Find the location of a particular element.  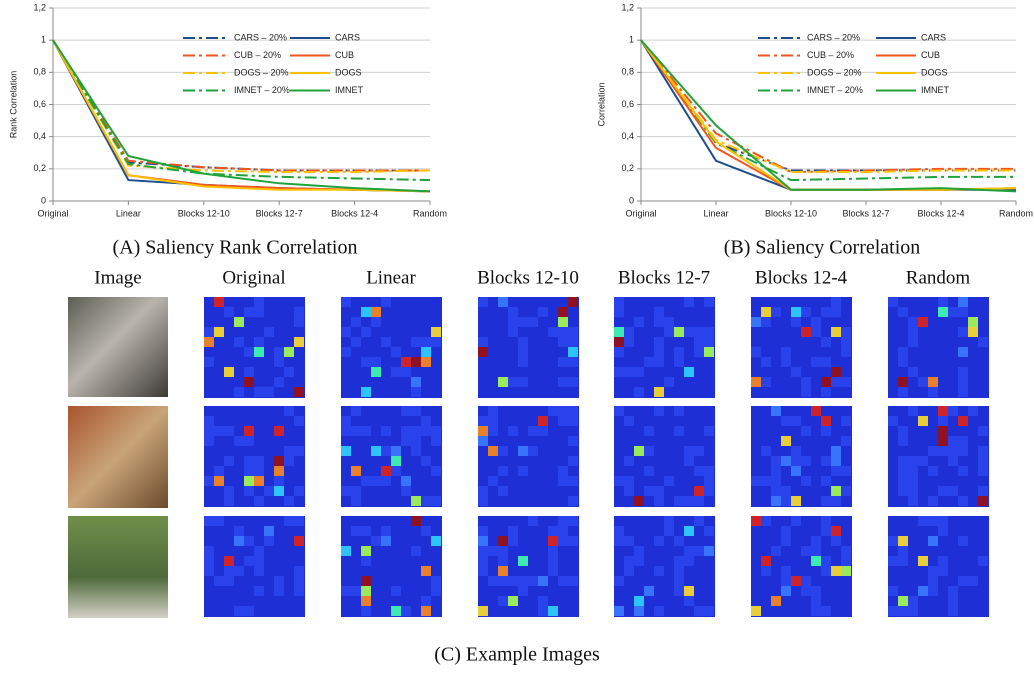

legend-label: DOGS – 20% is located at coordinates (261, 72).